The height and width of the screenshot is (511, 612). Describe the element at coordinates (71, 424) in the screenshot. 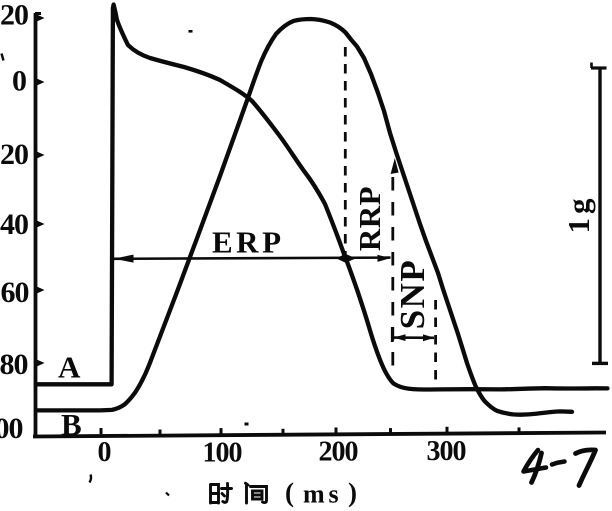

I see `svg-text: B` at that location.